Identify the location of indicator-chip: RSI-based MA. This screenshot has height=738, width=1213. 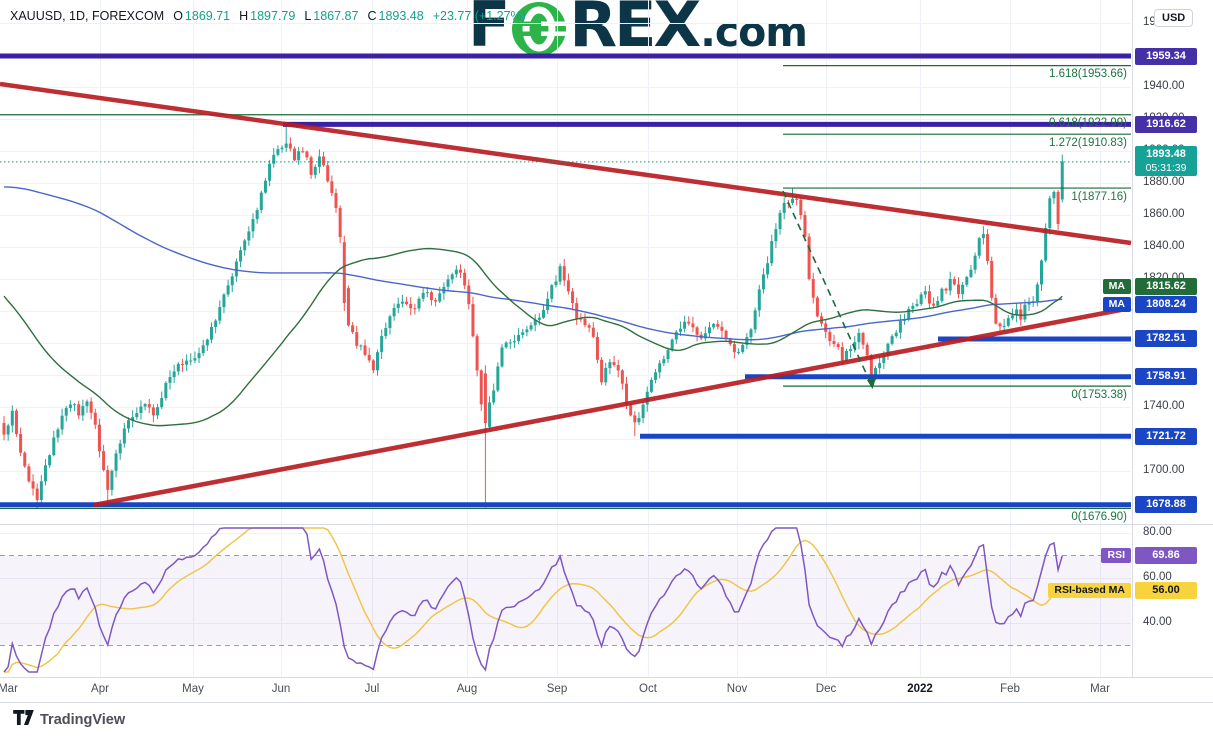
(1089, 590).